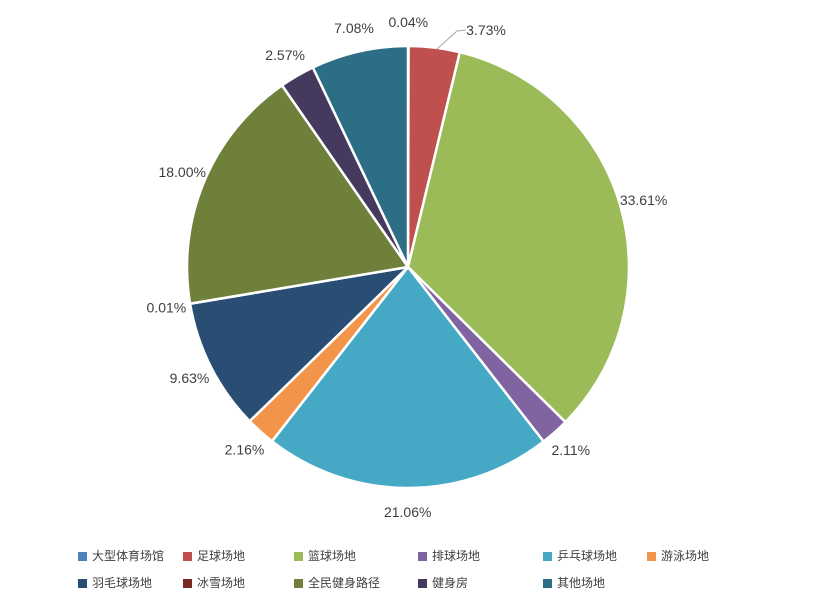 This screenshot has width=832, height=598. What do you see at coordinates (221, 556) in the screenshot?
I see `legend-label: 足球场地` at bounding box center [221, 556].